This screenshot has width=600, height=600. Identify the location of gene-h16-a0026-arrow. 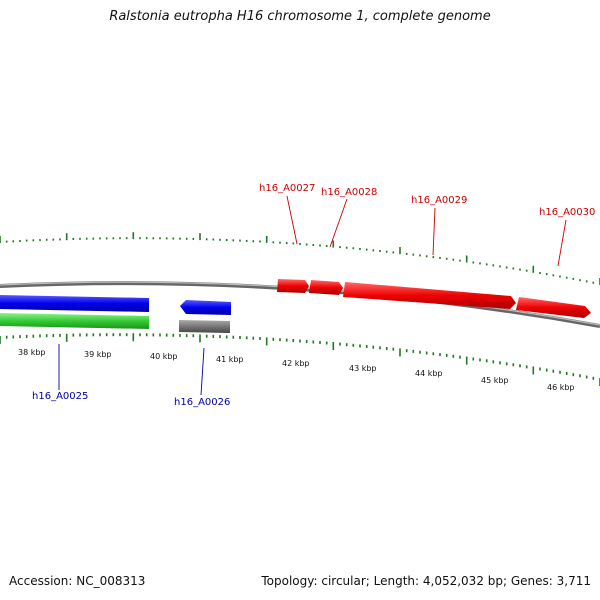
(205, 307).